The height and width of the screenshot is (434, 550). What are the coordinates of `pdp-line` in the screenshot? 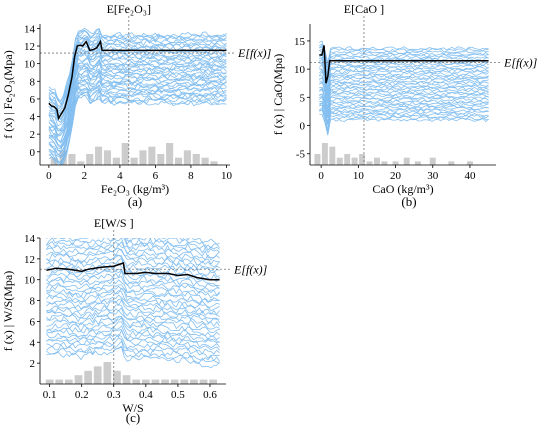 It's located at (137, 80).